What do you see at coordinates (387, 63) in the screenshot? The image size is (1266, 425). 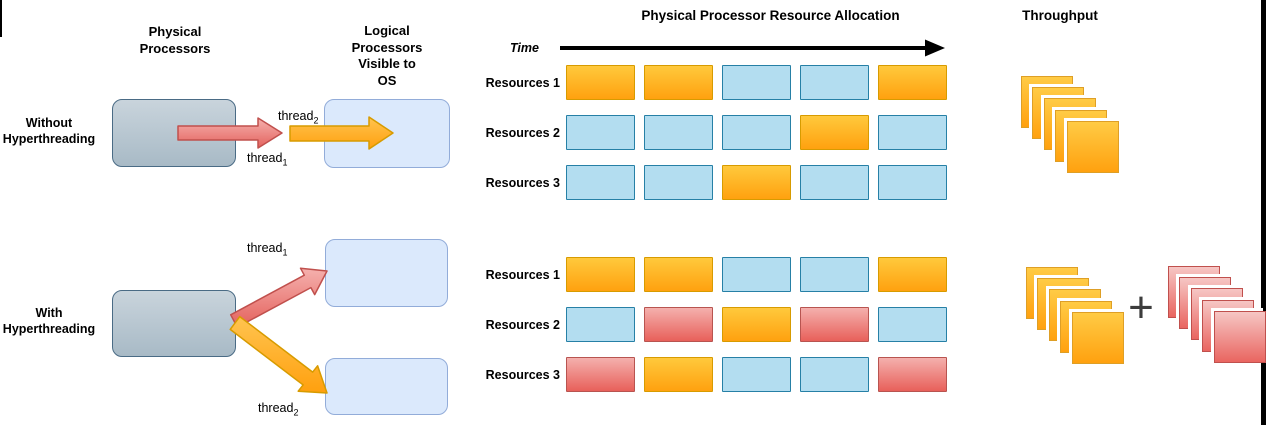 I see `header-line: Visible to` at bounding box center [387, 63].